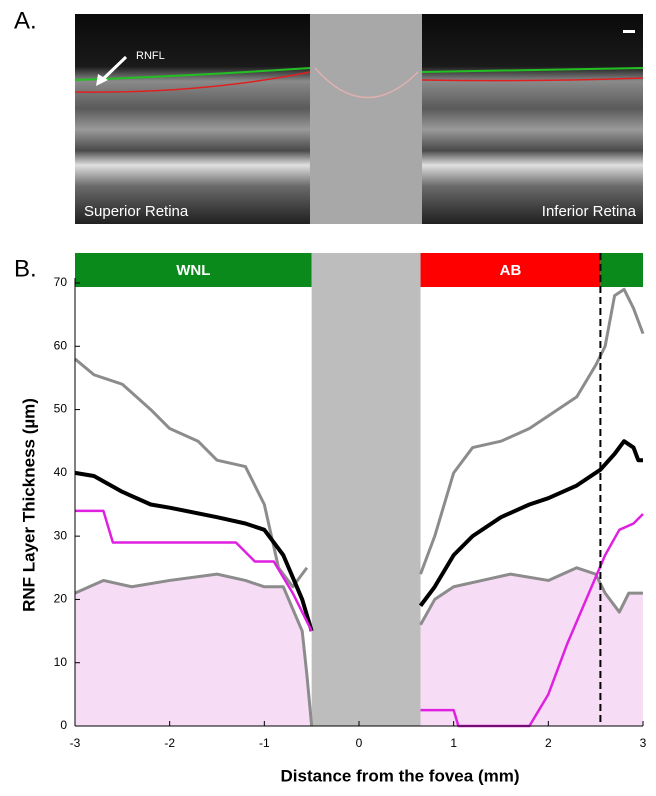  I want to click on y-axis-label: RNF Layer Thickness (µm), so click(28, 505).